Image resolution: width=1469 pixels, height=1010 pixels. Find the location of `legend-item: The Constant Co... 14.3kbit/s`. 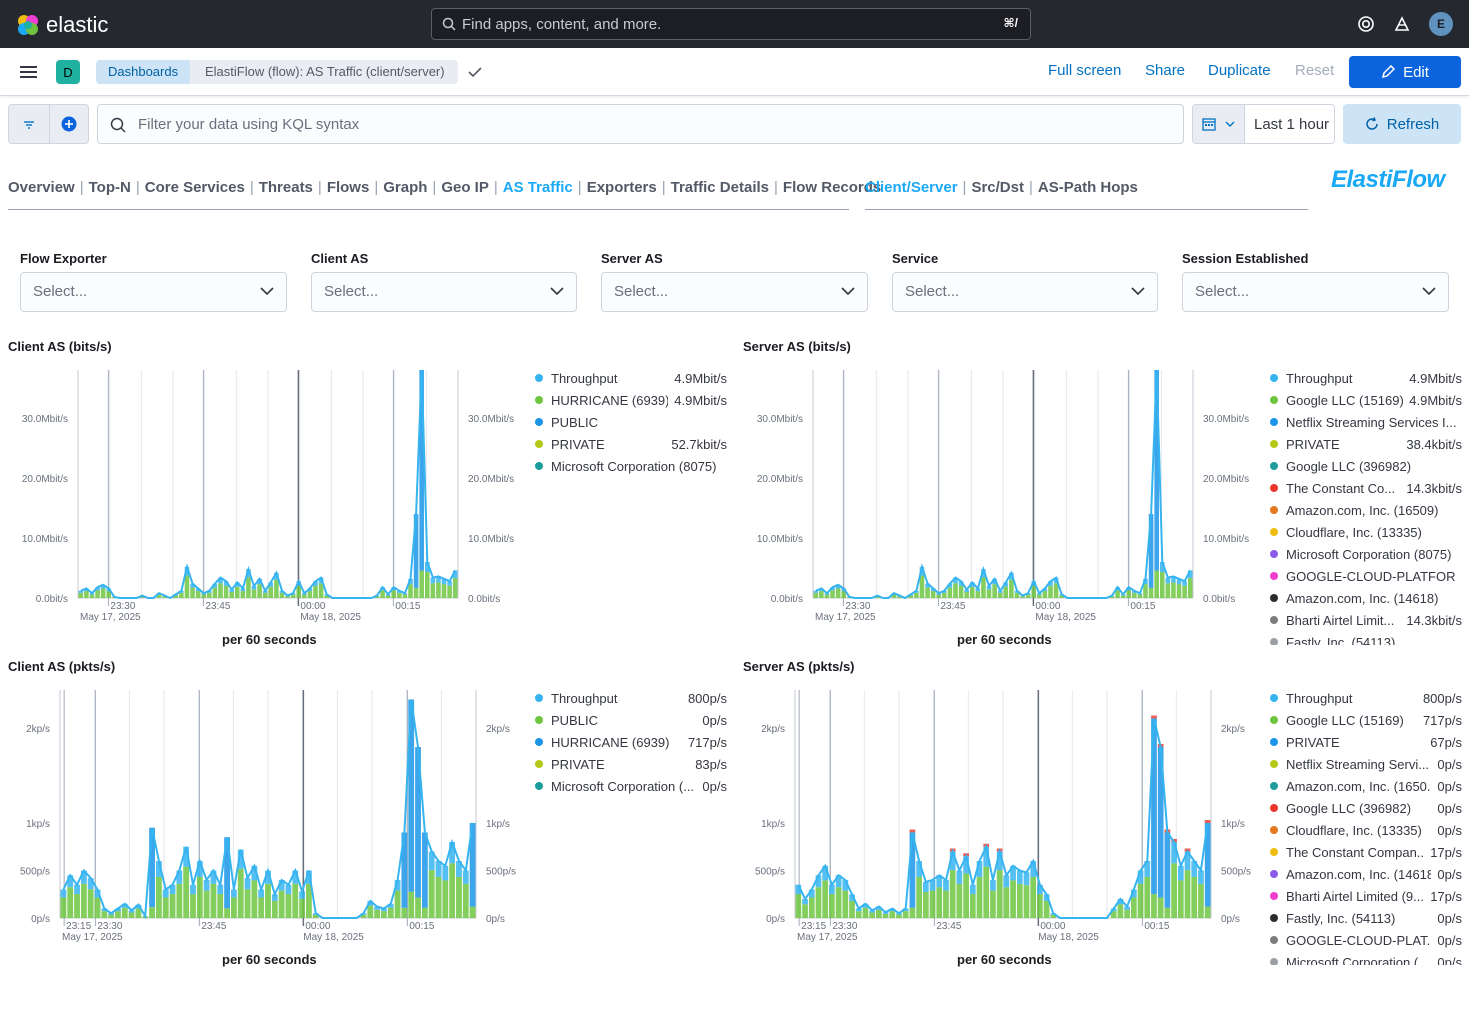

legend-item: The Constant Co... 14.3kbit/s is located at coordinates (1366, 488).